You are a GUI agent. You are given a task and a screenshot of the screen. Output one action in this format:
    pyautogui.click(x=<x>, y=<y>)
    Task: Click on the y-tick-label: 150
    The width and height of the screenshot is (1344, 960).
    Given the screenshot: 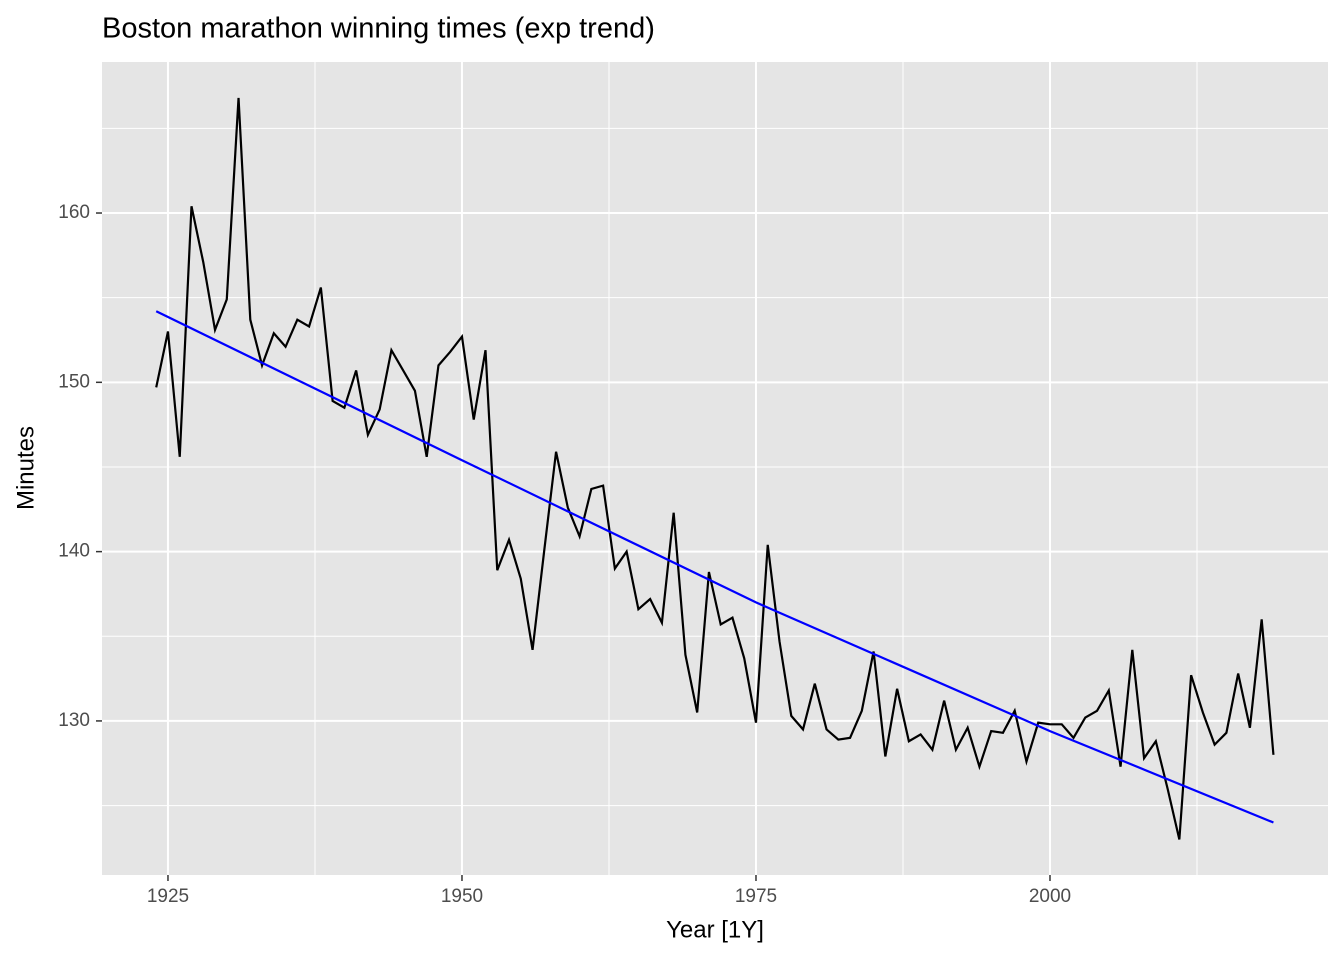 What is the action you would take?
    pyautogui.click(x=74, y=381)
    